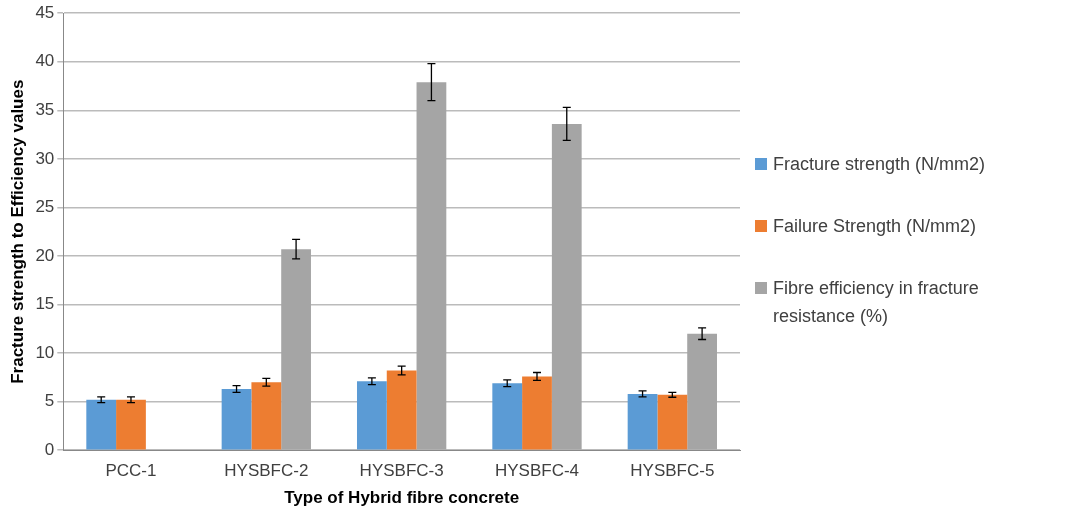 This screenshot has height=517, width=1070. I want to click on x-tick-label: HYSBFC-3, so click(401, 471).